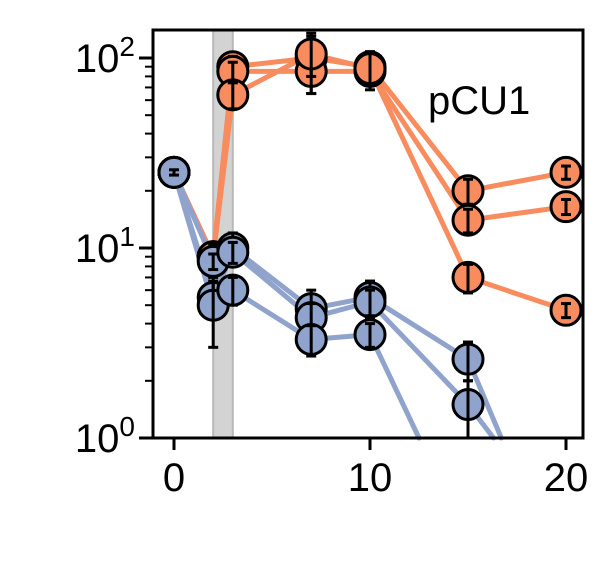  Describe the element at coordinates (370, 478) in the screenshot. I see `x-tick-label-10: 10` at that location.